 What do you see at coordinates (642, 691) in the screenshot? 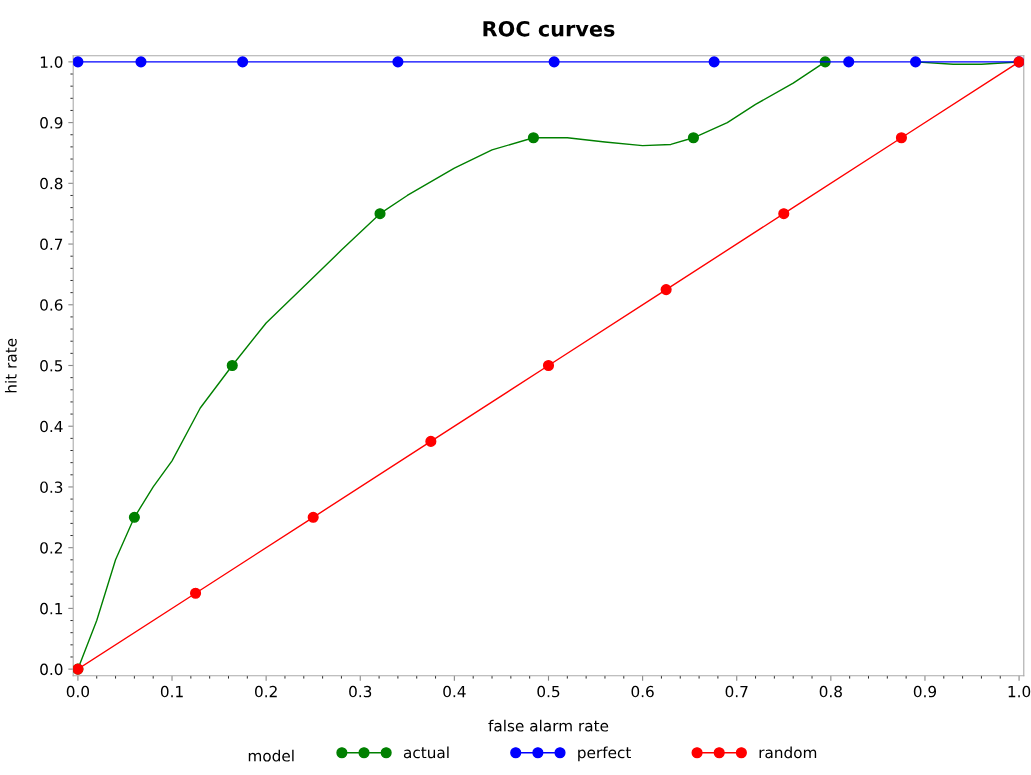
I see `x-tick-label: 0.6` at bounding box center [642, 691].